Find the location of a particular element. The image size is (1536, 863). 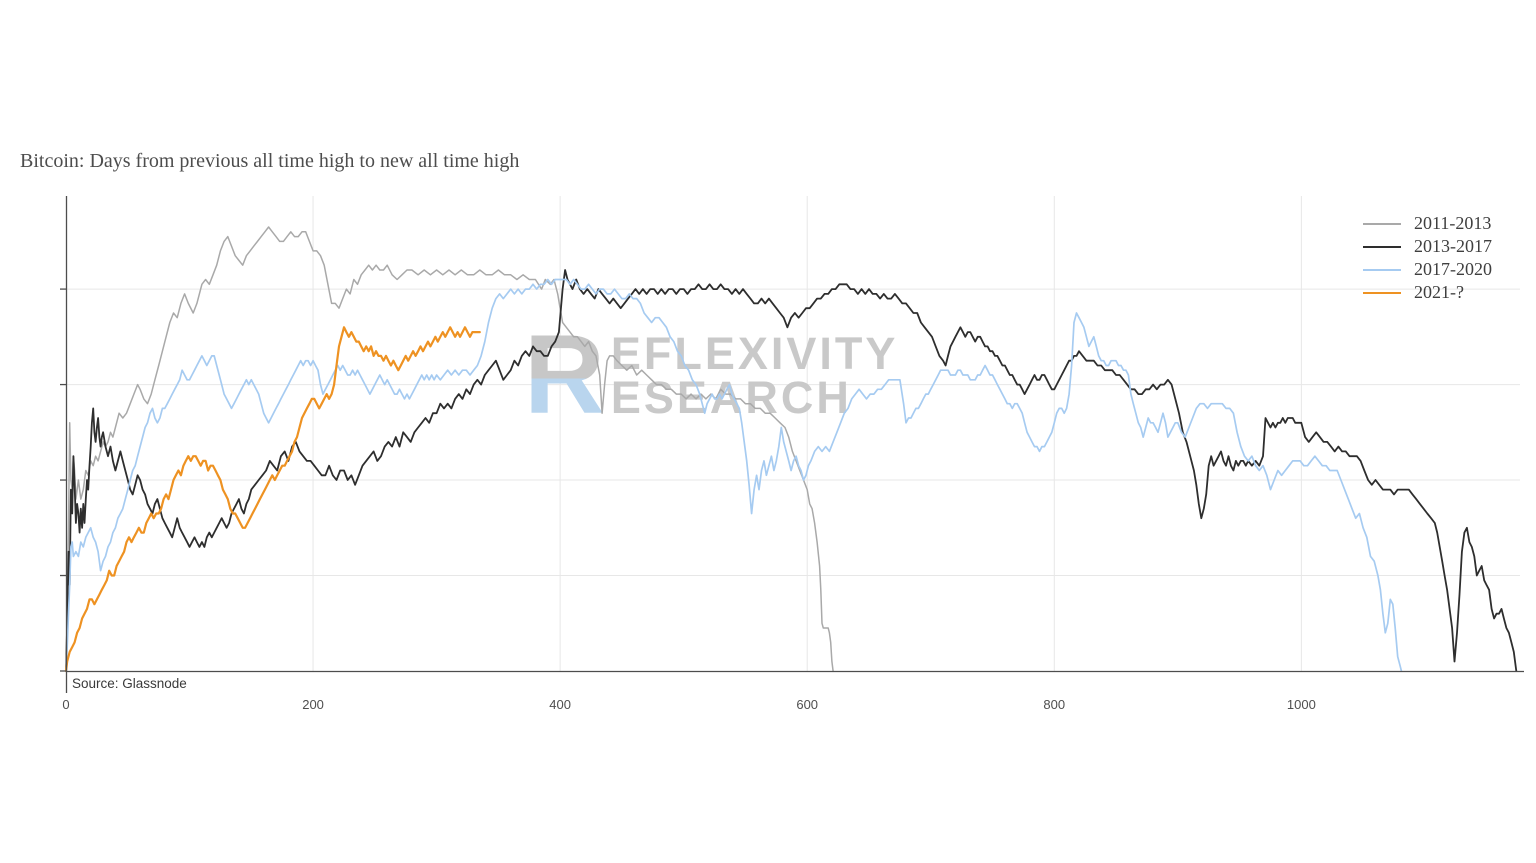

legend-item-2011-2013: 2011-2013 is located at coordinates (1427, 223).